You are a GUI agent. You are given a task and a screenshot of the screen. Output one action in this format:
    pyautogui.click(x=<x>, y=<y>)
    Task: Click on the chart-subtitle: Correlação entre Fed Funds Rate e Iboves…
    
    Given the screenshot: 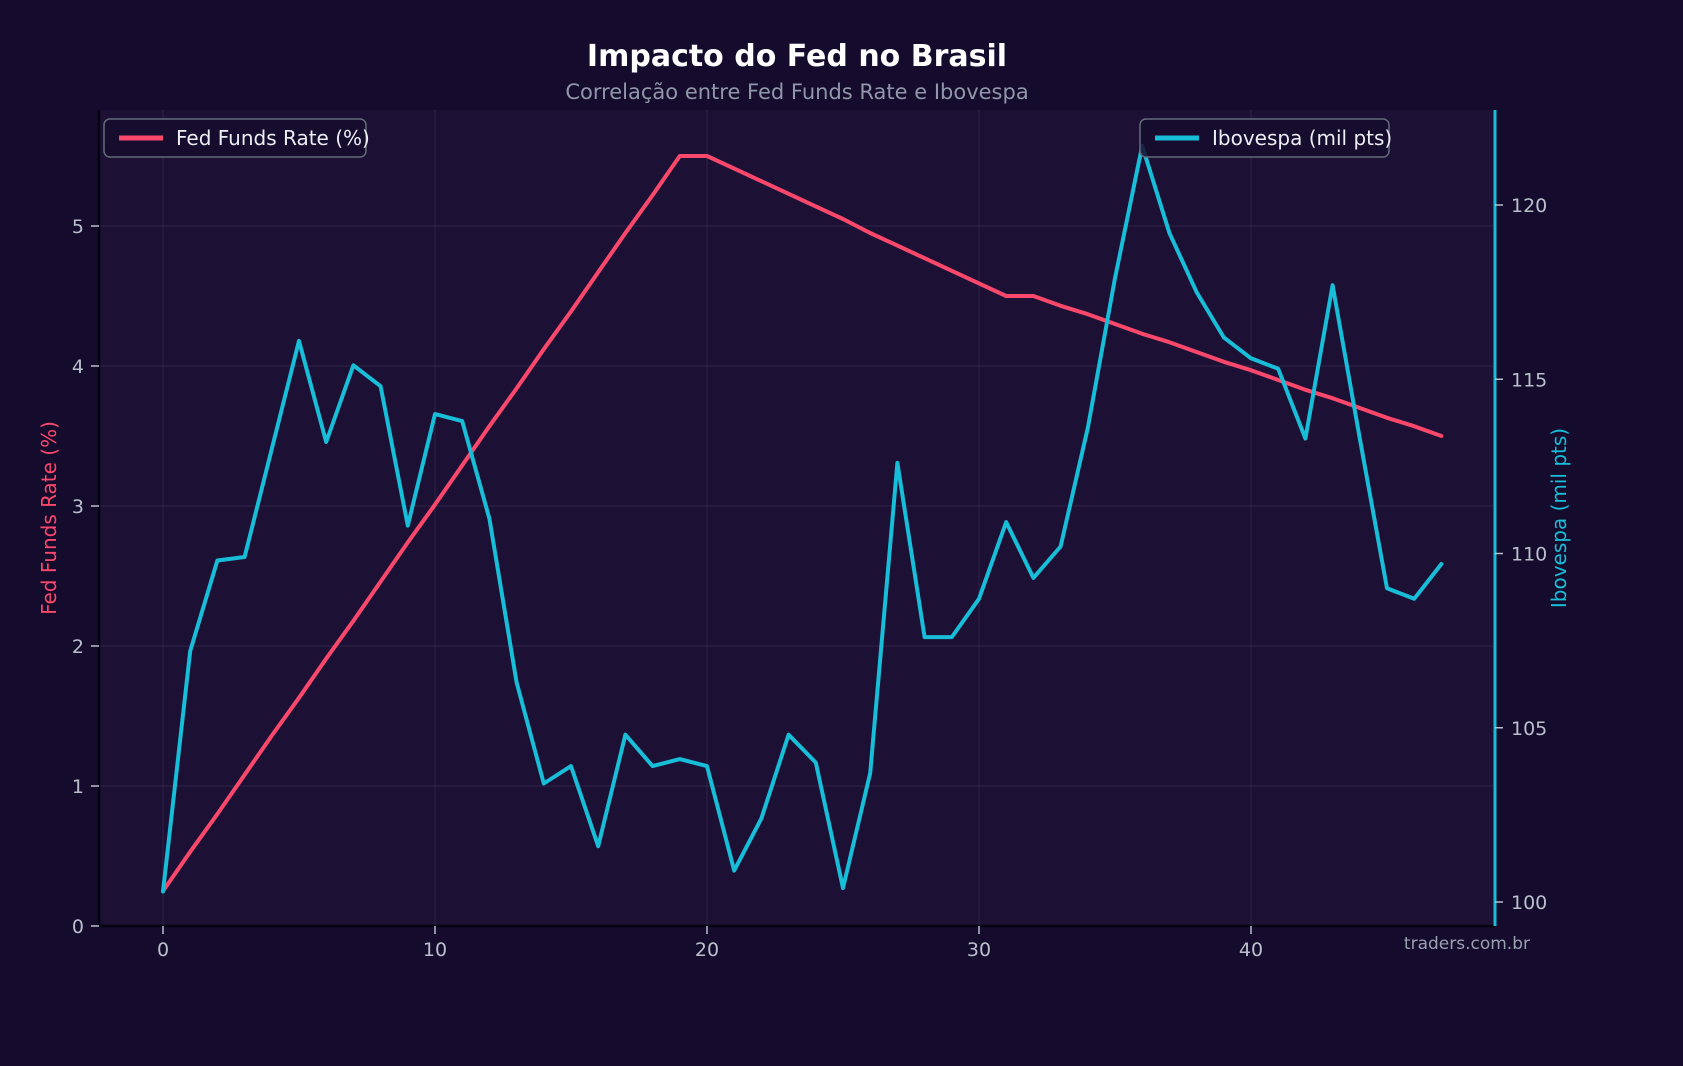 What is the action you would take?
    pyautogui.click(x=796, y=92)
    